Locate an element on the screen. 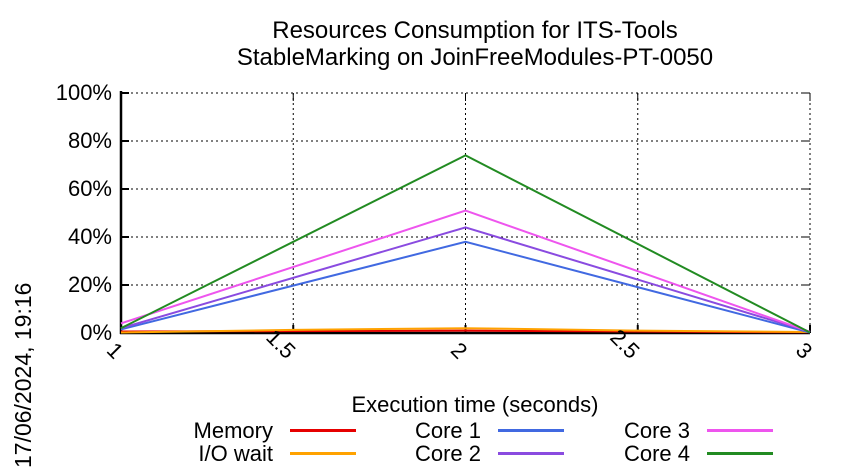  legend-item-core-4: Core 4 is located at coordinates (677, 453).